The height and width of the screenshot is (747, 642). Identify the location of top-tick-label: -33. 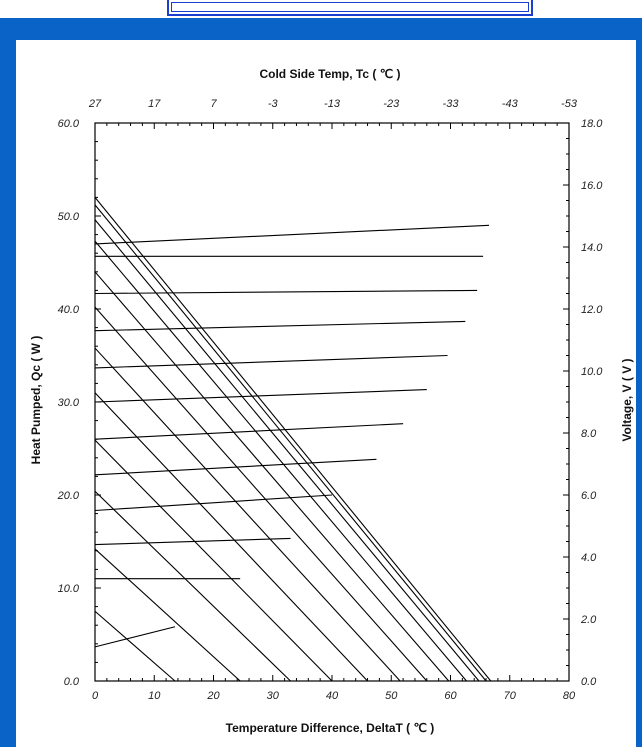
(451, 104).